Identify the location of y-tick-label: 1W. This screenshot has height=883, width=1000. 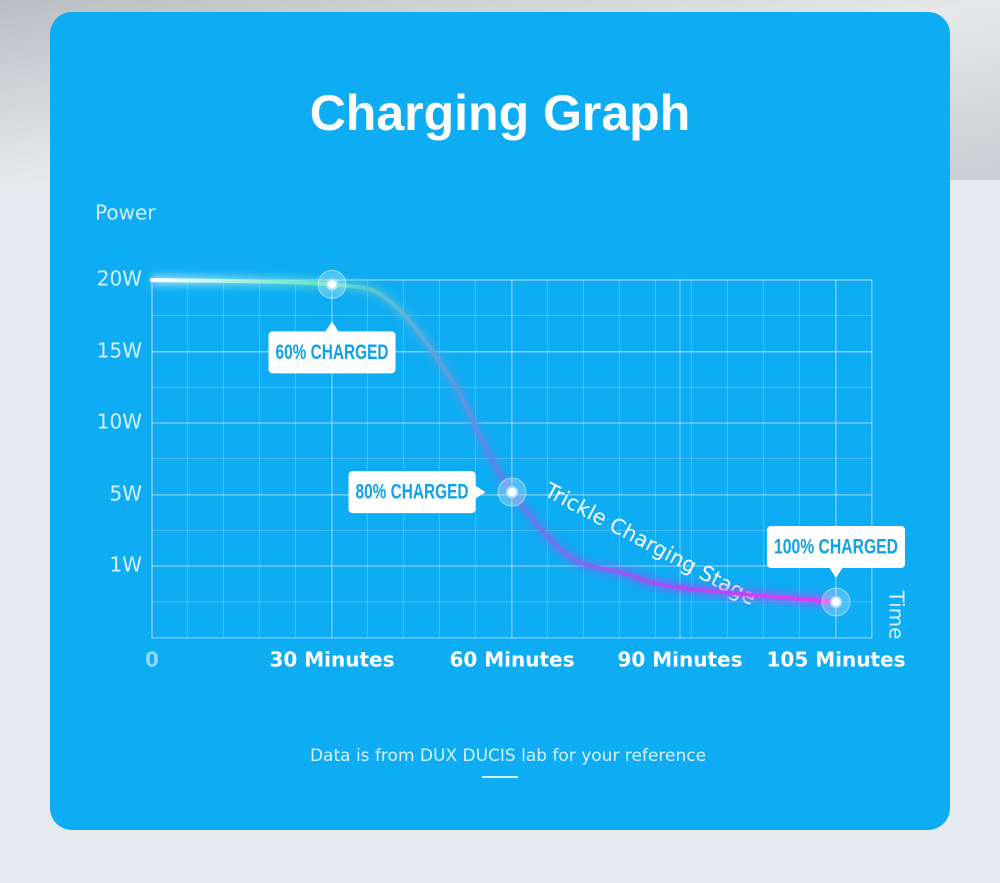
(126, 565).